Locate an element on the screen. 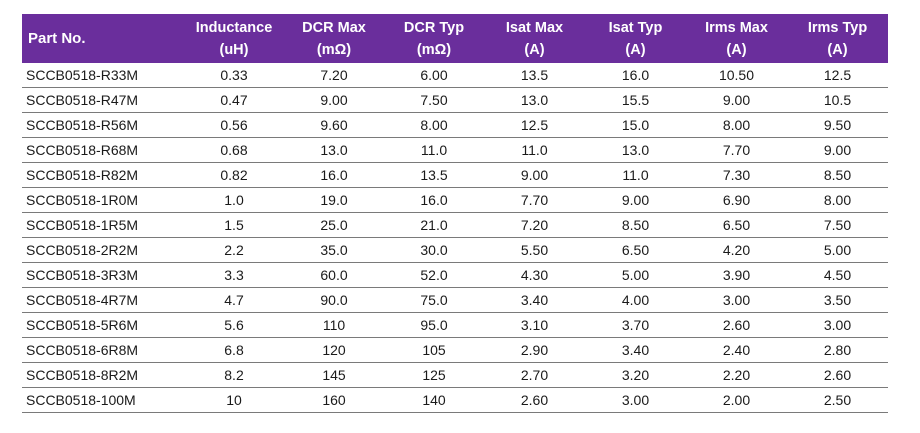 This screenshot has height=433, width=920. cell-dcr-typ: 8.00 is located at coordinates (434, 125).